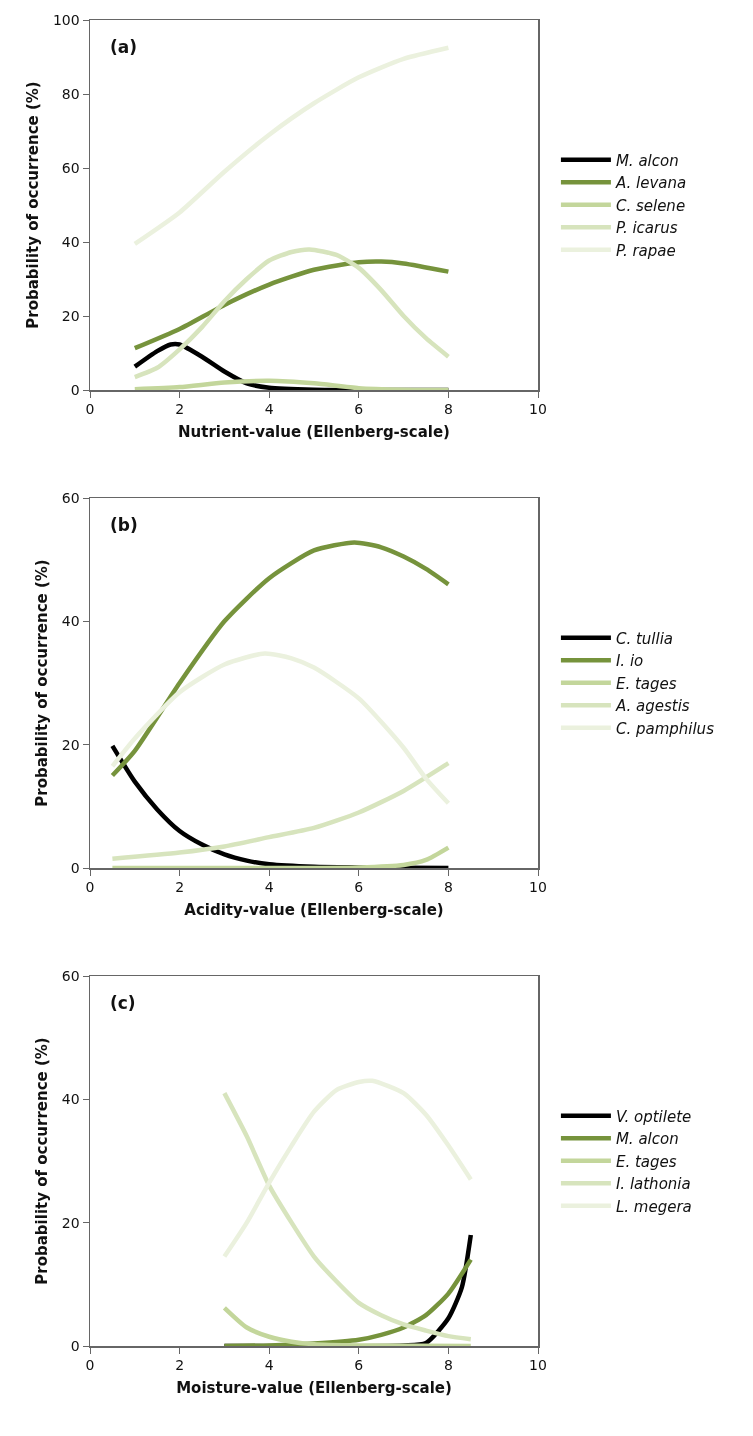  I want to click on legend-label: I. io, so click(629, 661).